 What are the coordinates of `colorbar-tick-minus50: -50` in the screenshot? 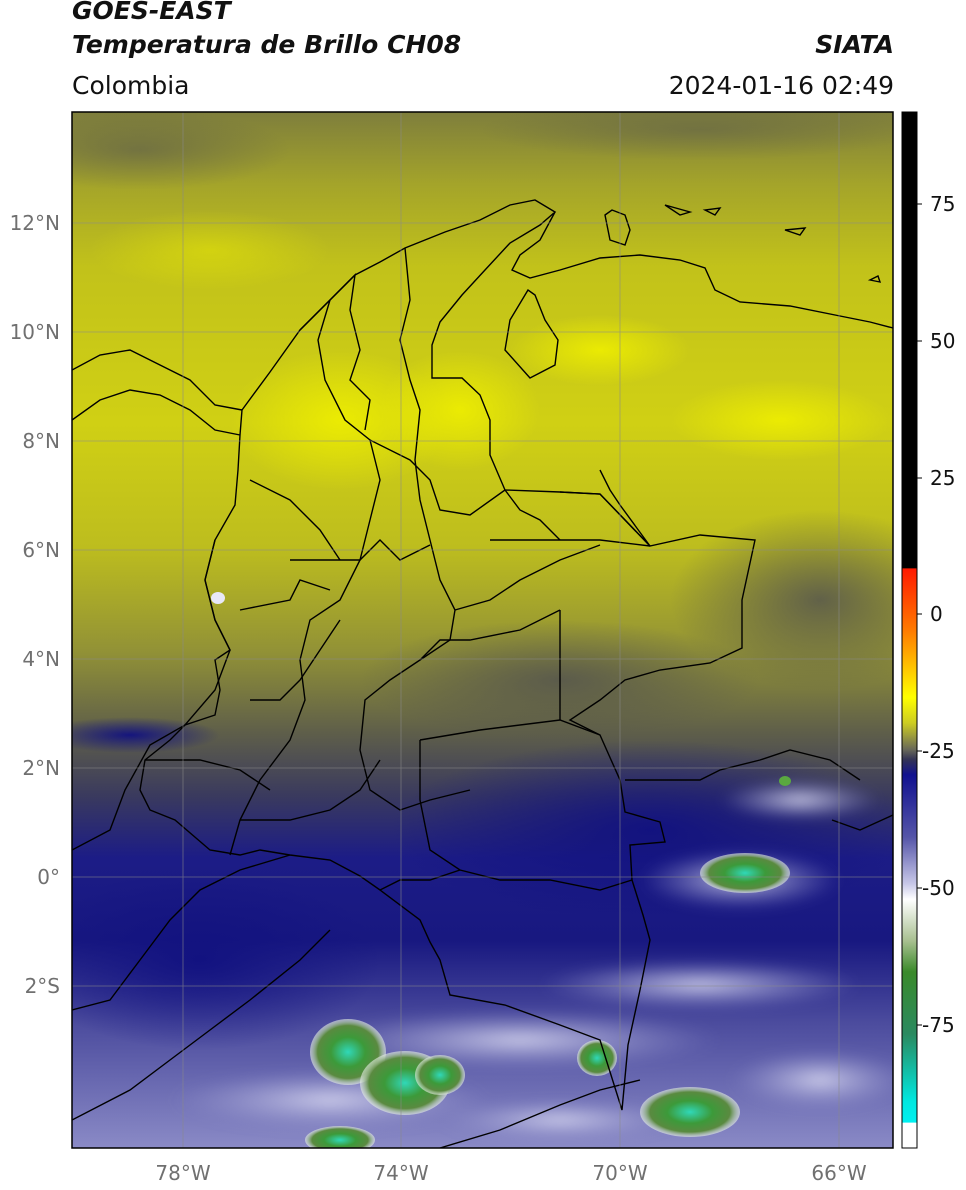 It's located at (938, 888).